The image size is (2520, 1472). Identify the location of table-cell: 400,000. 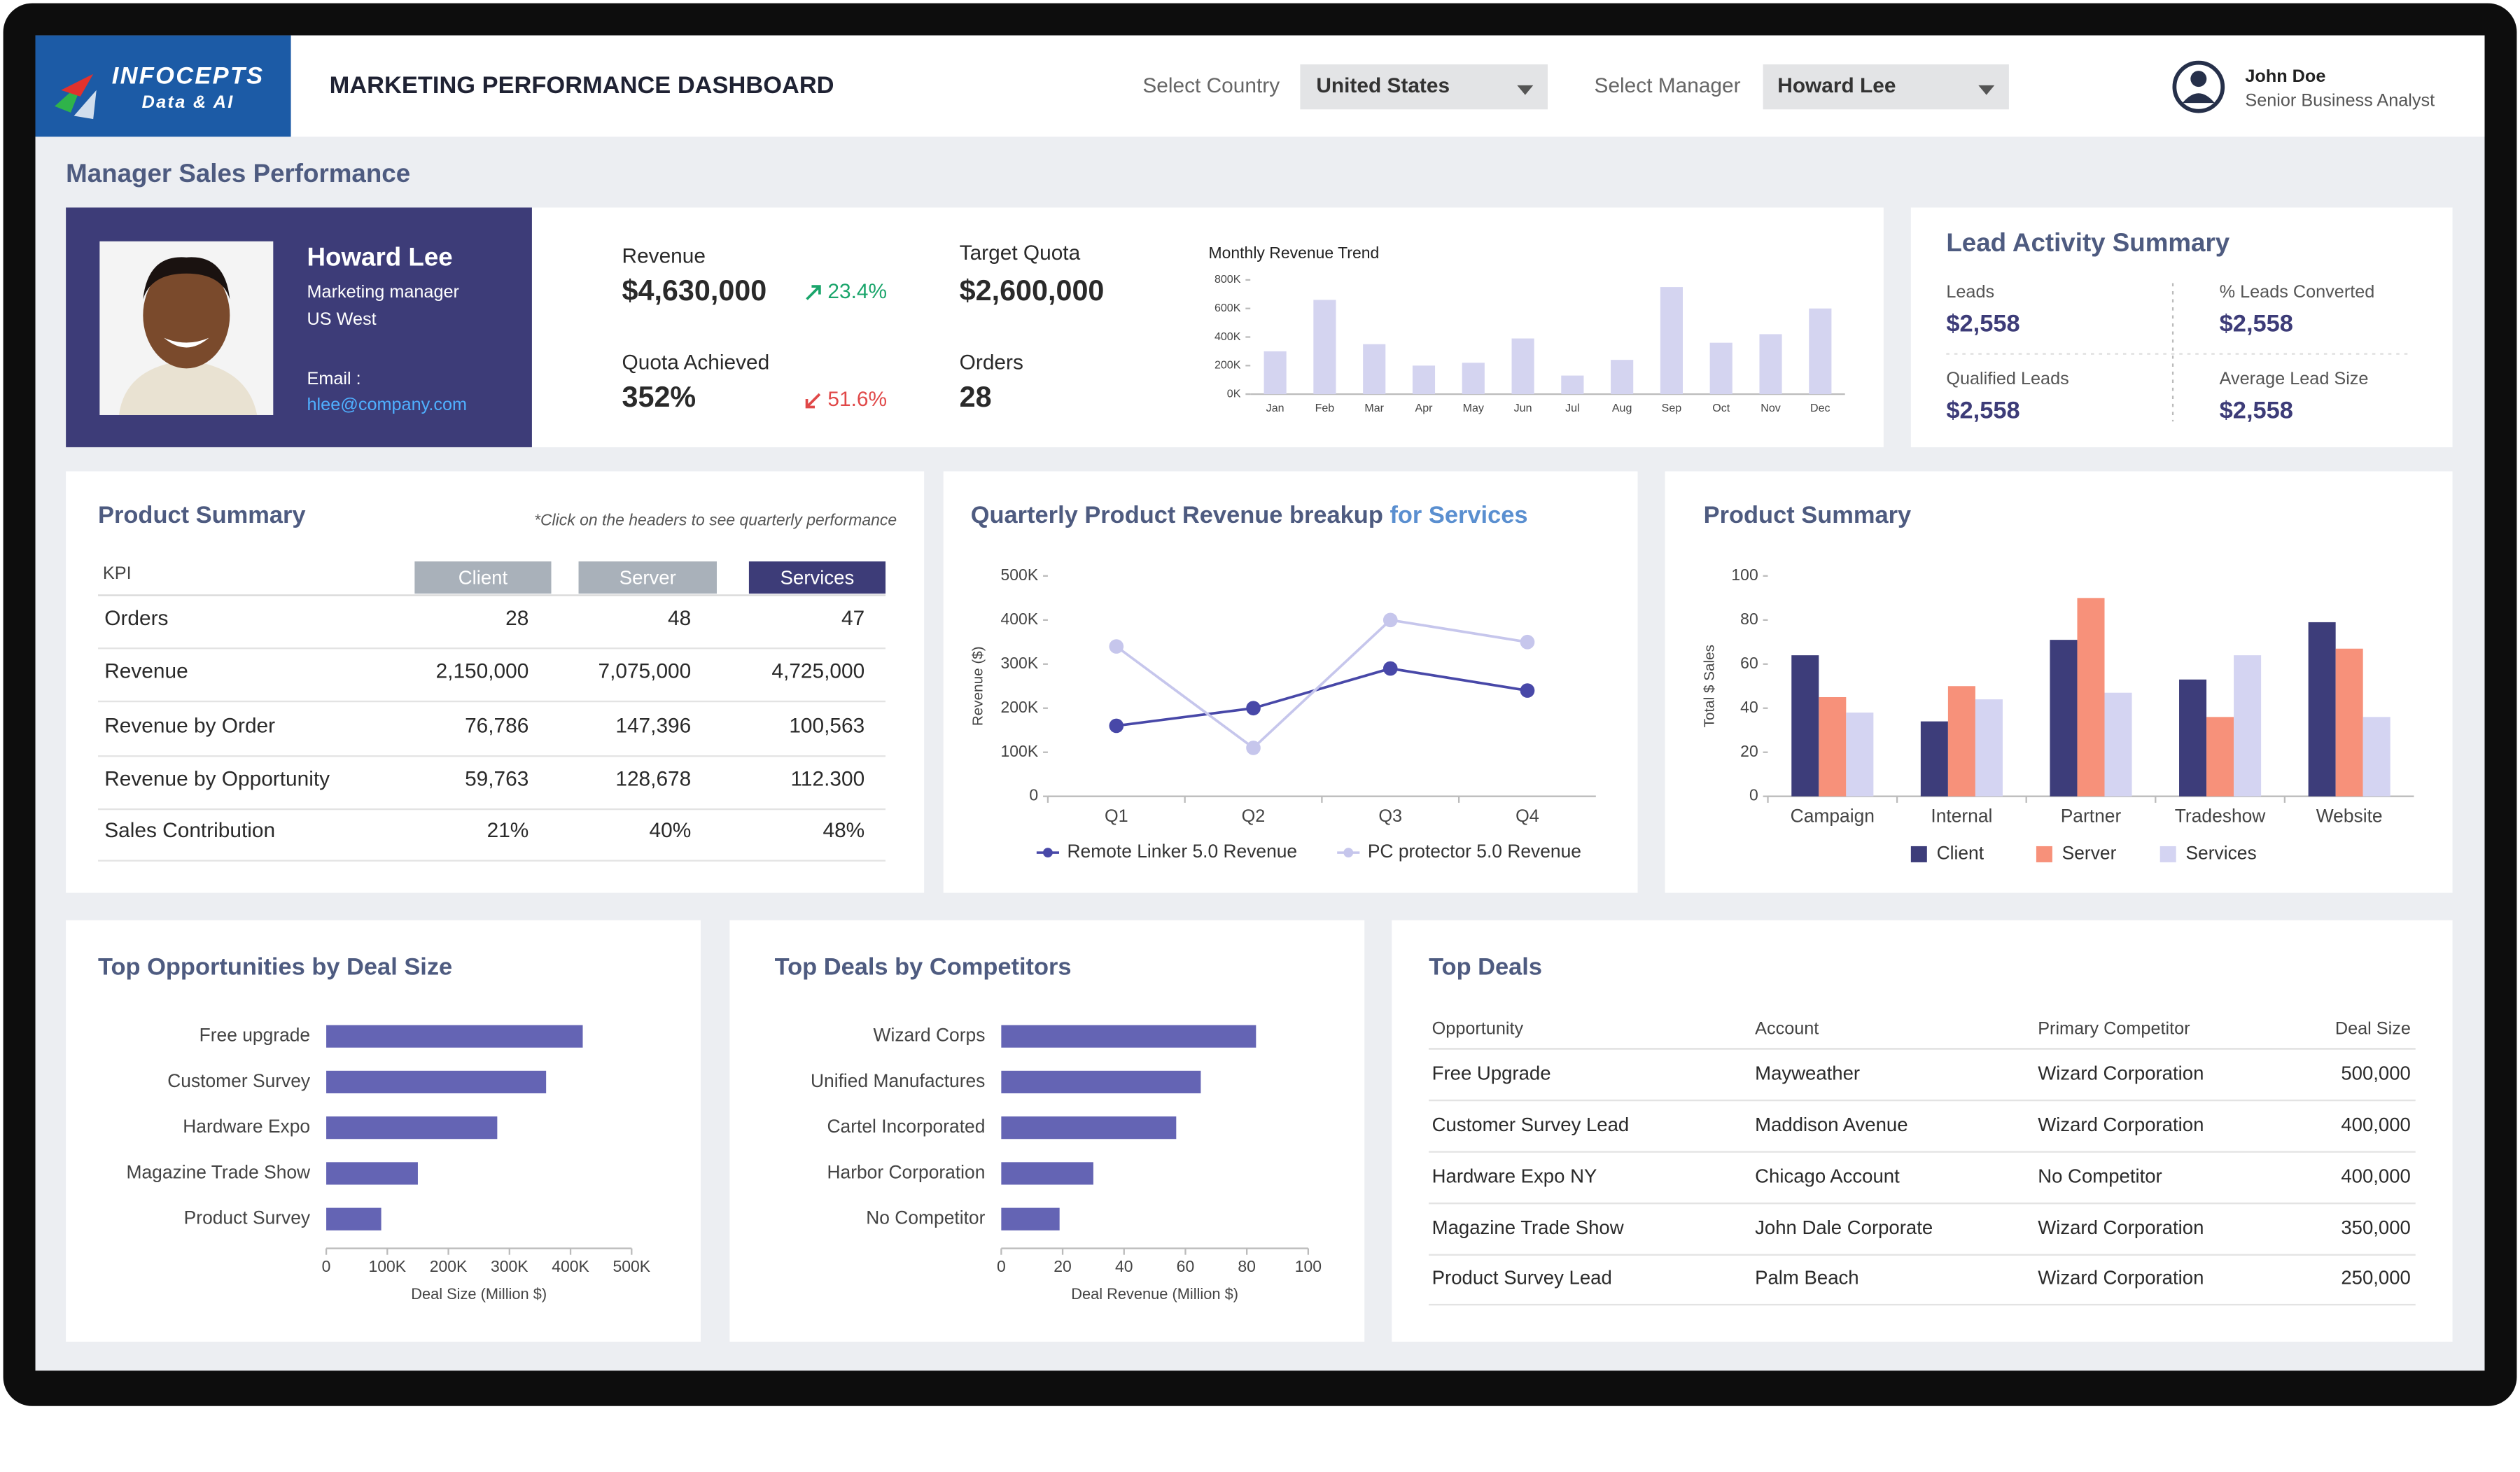
(2376, 1176).